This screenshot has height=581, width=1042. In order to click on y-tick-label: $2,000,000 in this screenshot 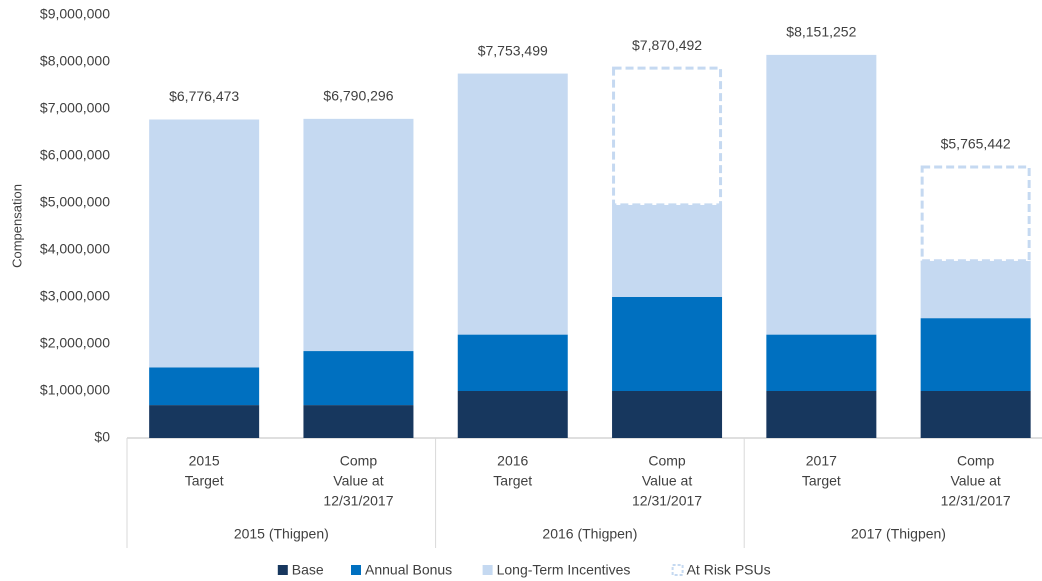, I will do `click(75, 343)`.